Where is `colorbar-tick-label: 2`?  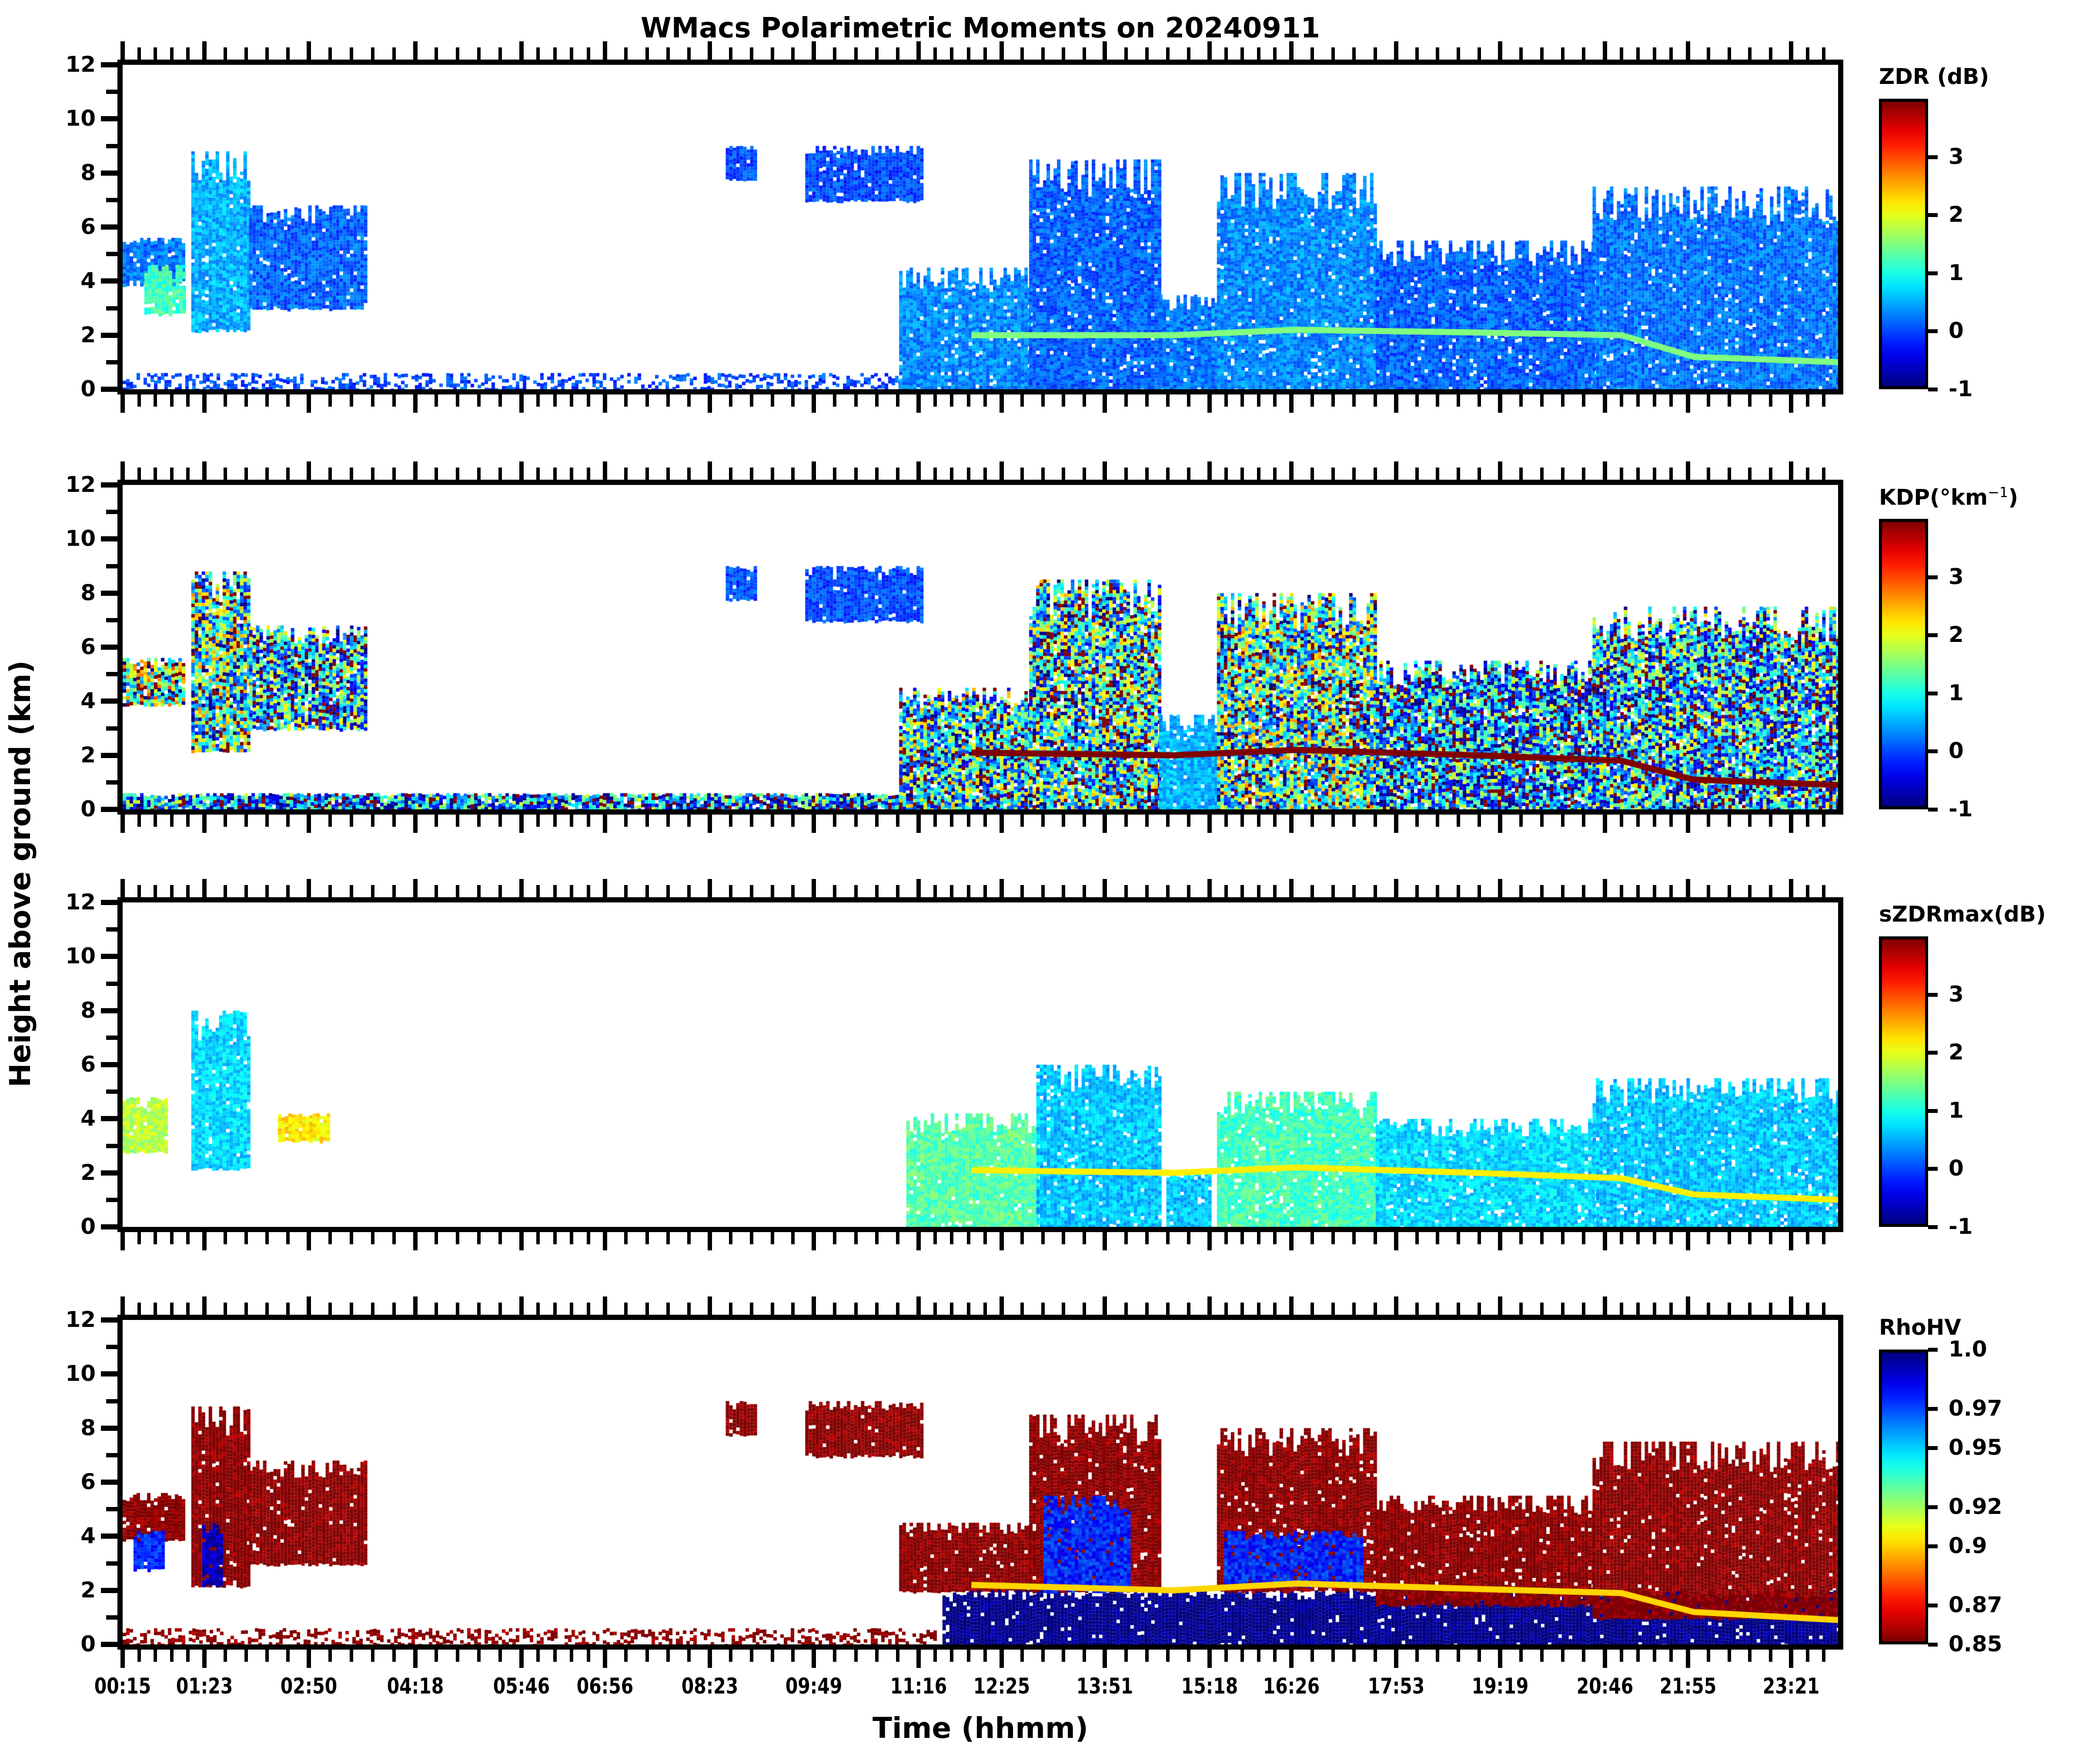 colorbar-tick-label: 2 is located at coordinates (1957, 214).